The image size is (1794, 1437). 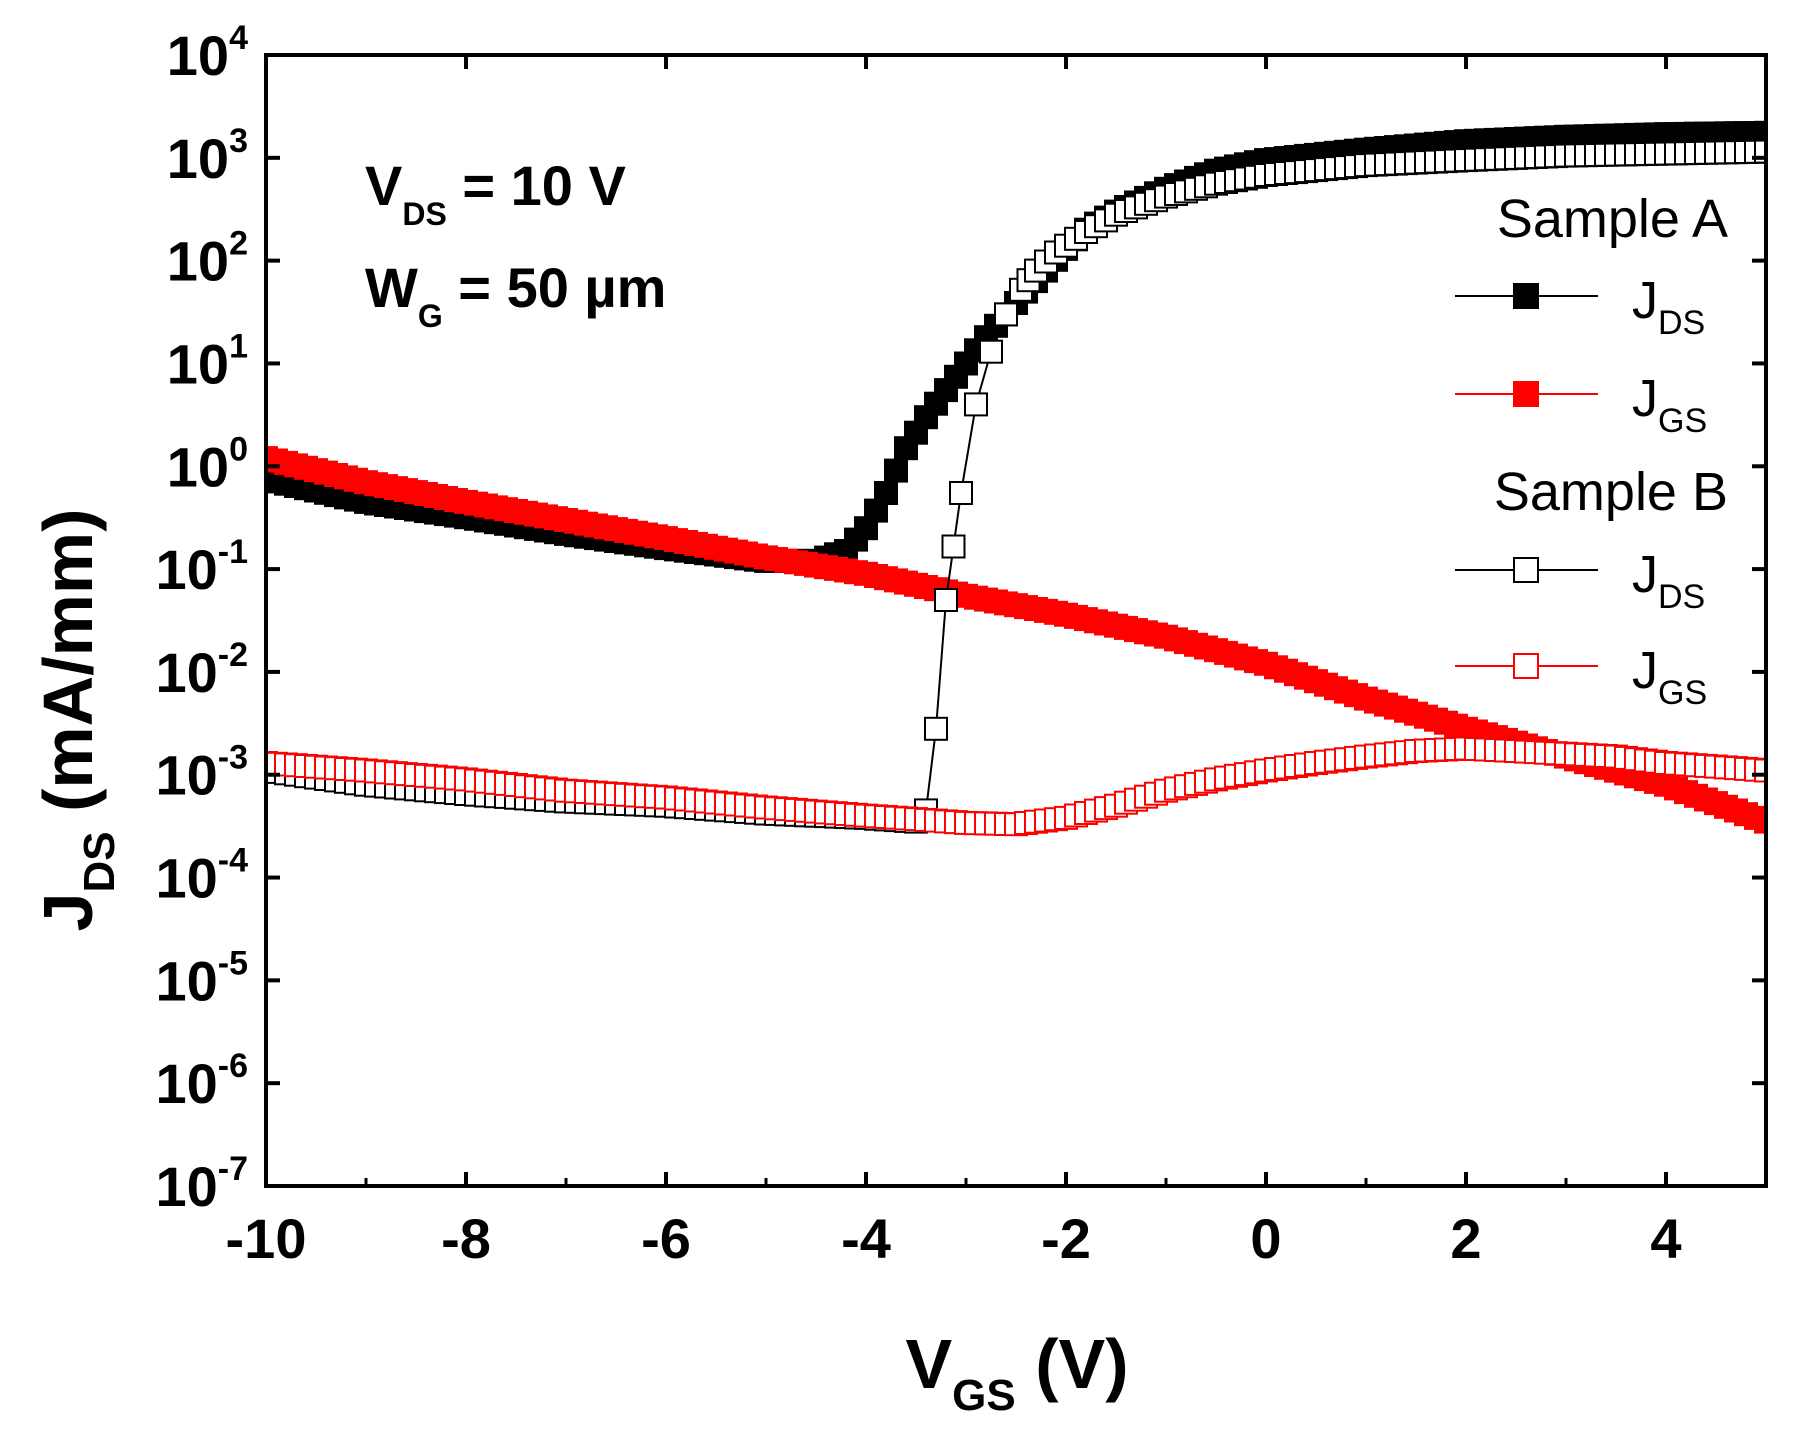 What do you see at coordinates (666, 1238) in the screenshot?
I see `x-tick-label: -6` at bounding box center [666, 1238].